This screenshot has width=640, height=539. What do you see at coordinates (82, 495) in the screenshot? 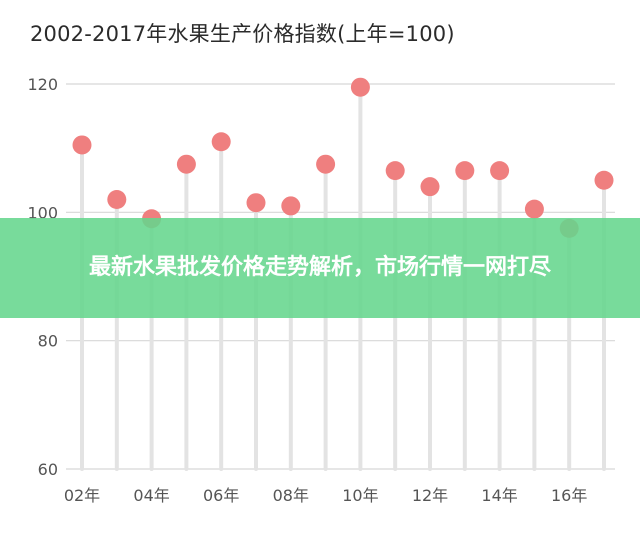
I see `x-tick-label: 02年` at bounding box center [82, 495].